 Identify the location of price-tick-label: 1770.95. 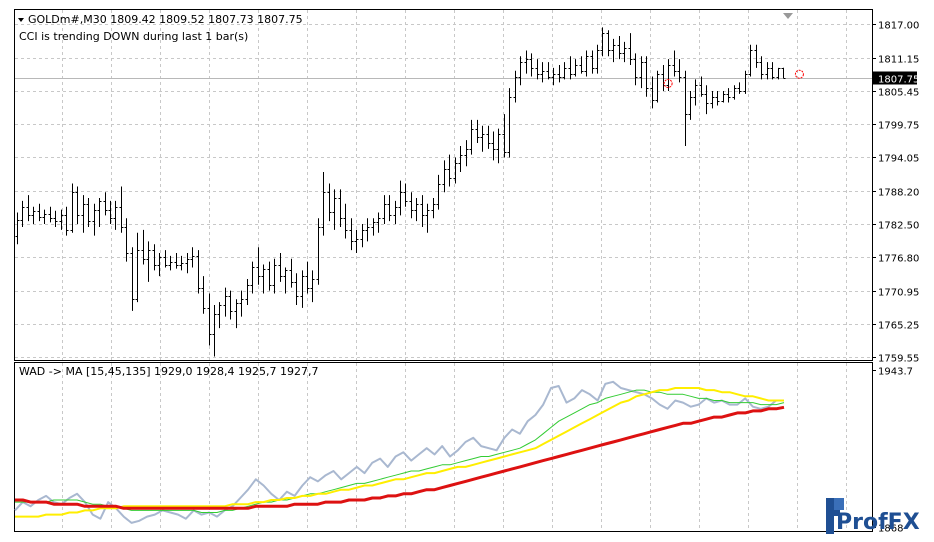
(898, 293).